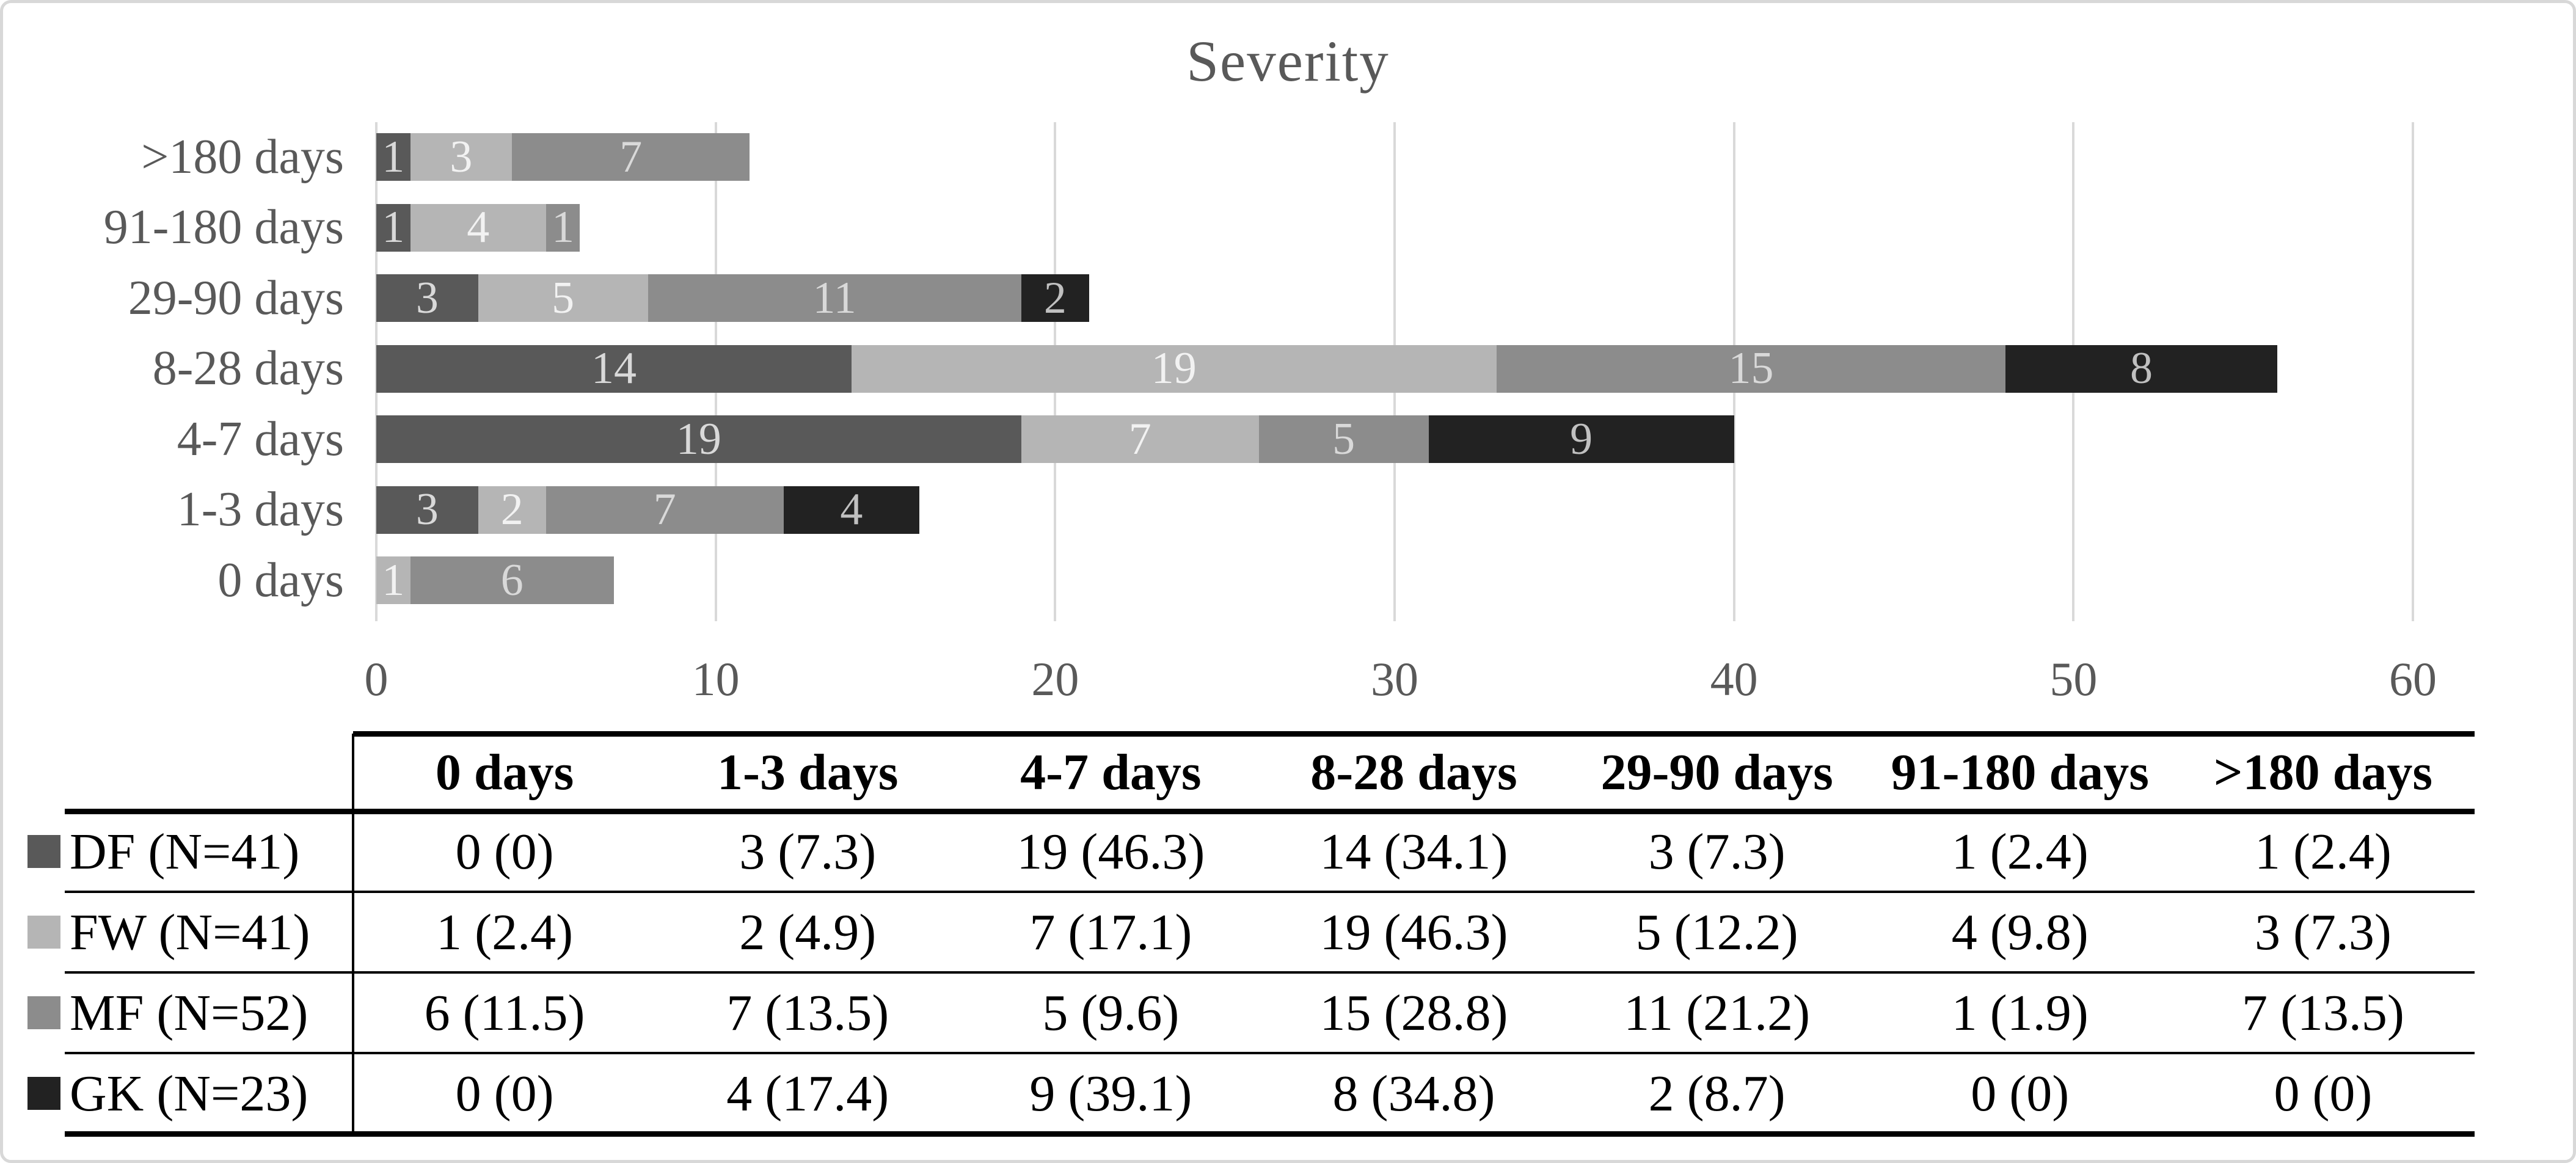 This screenshot has height=1163, width=2576. I want to click on table-header-cell: 4-7 days, so click(1111, 772).